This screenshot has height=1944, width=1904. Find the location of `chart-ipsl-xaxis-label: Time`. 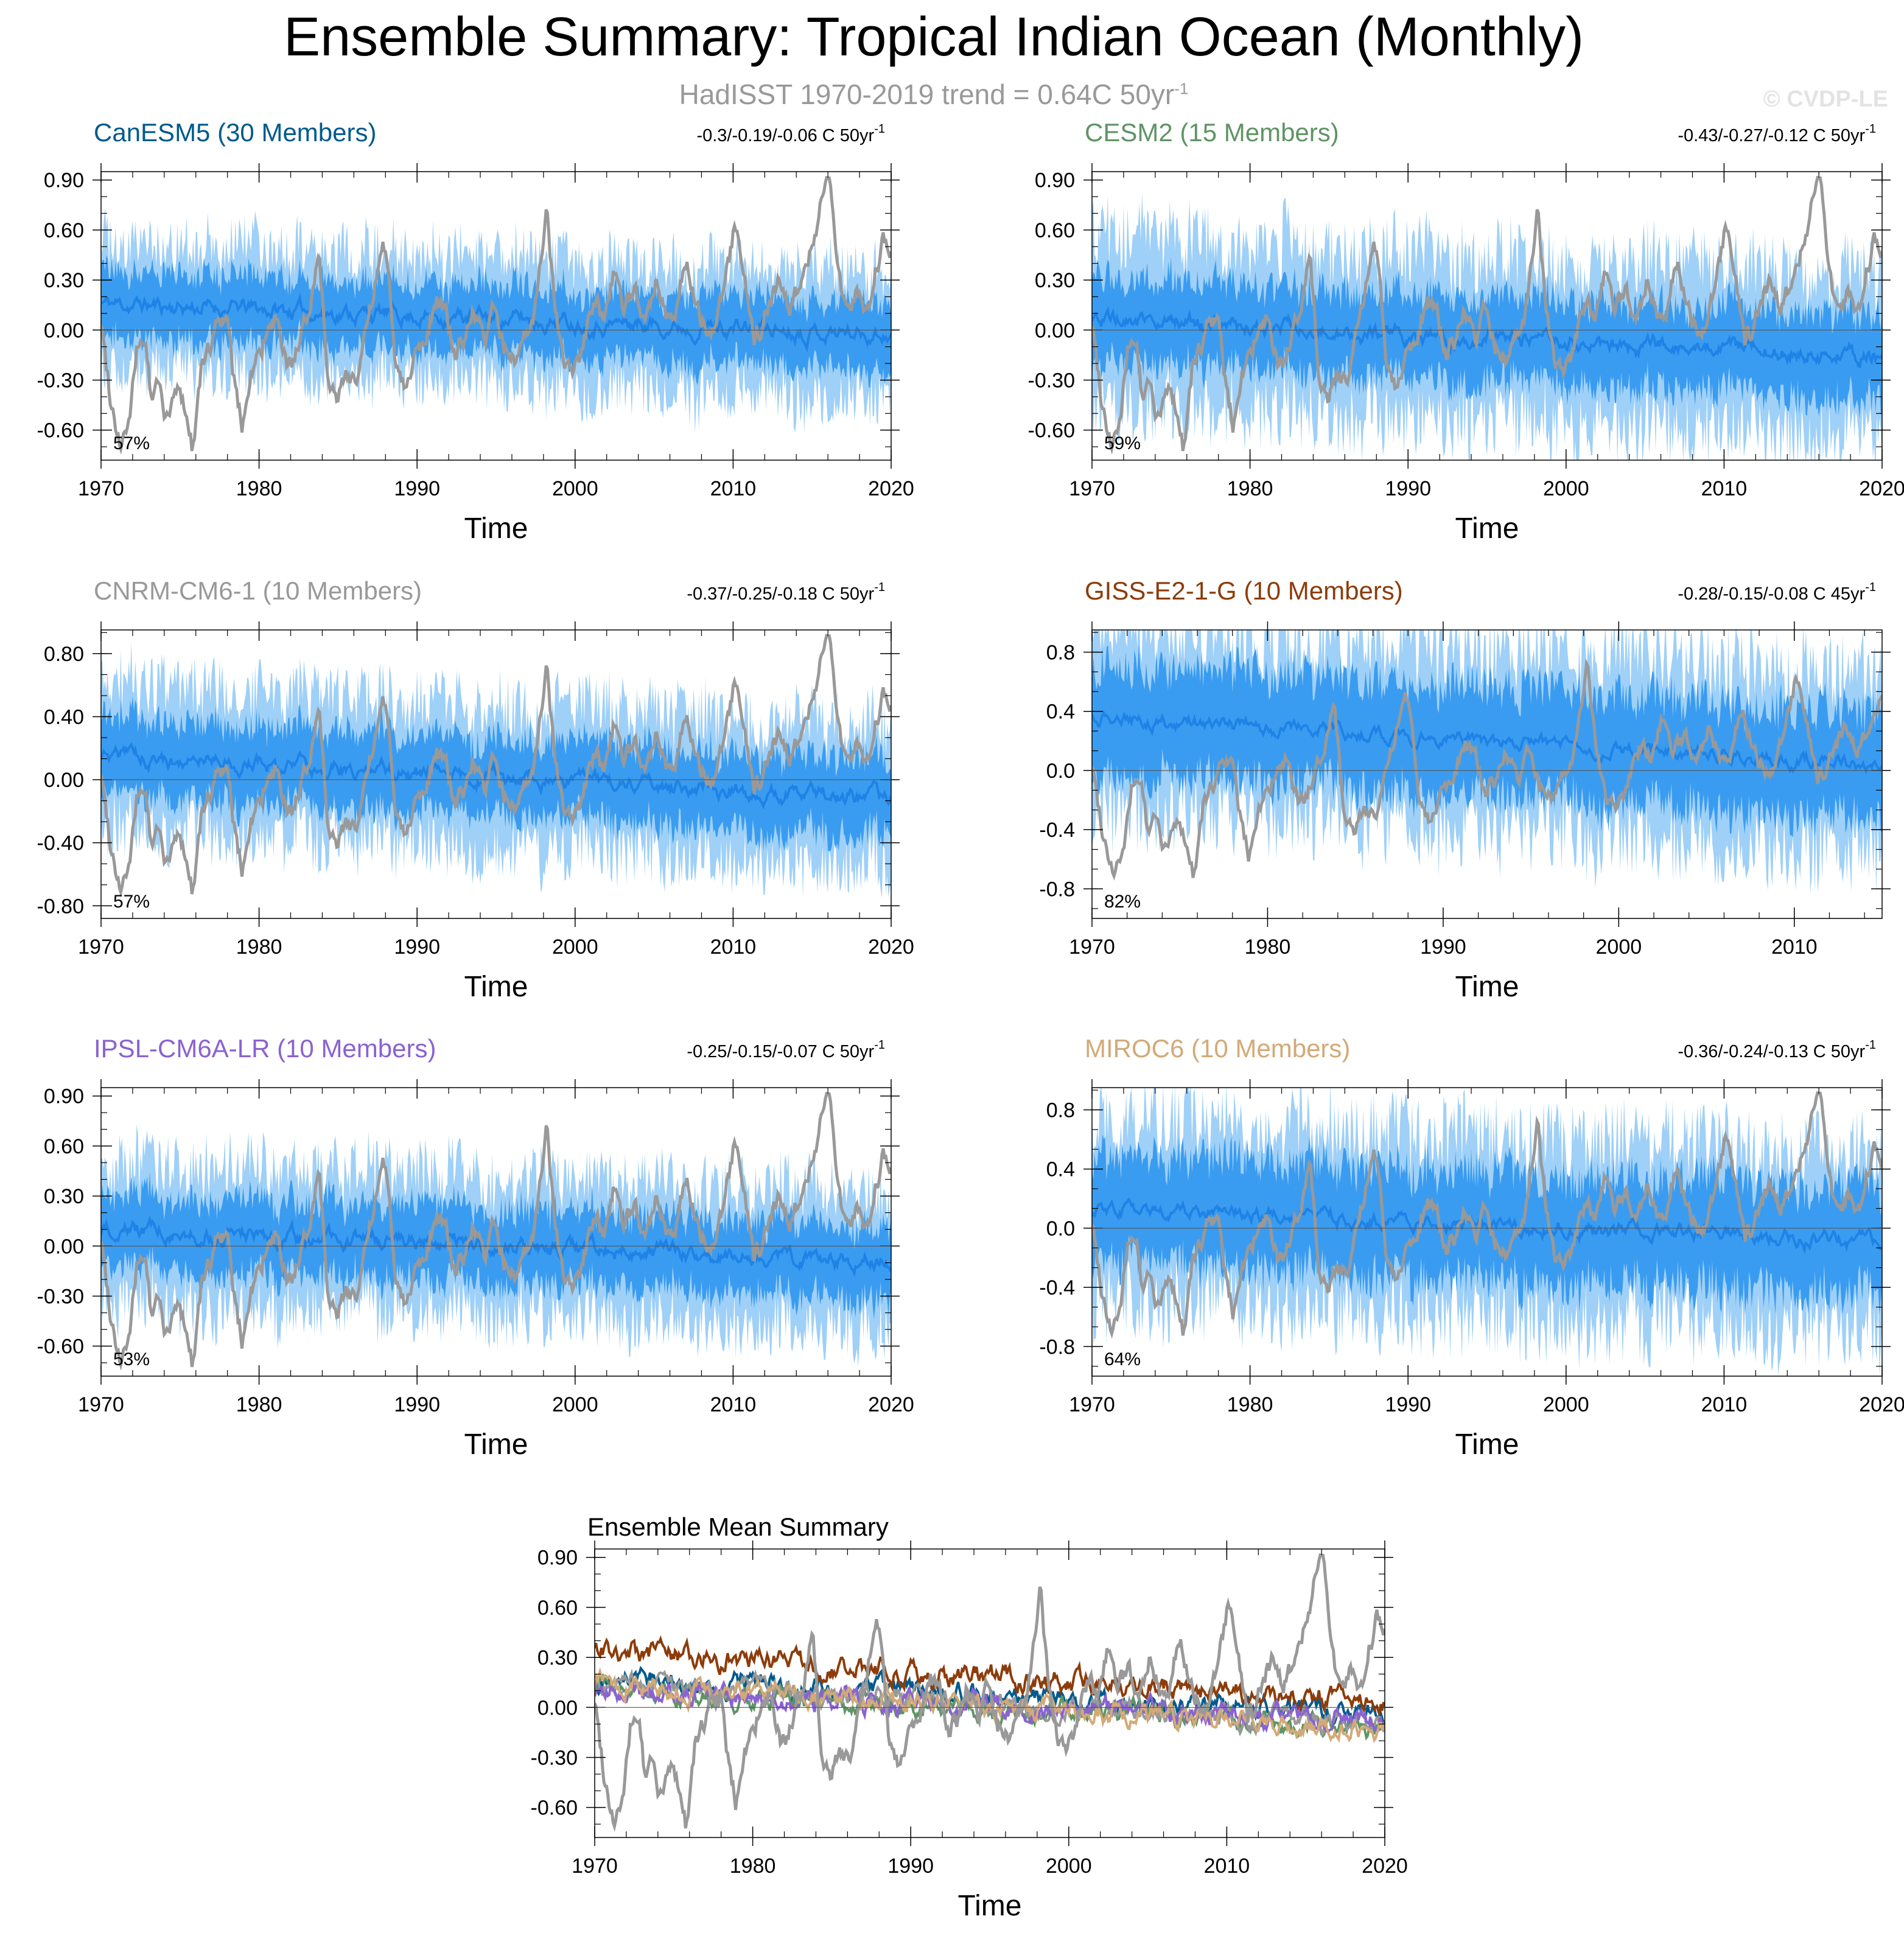

chart-ipsl-xaxis-label: Time is located at coordinates (496, 1444).